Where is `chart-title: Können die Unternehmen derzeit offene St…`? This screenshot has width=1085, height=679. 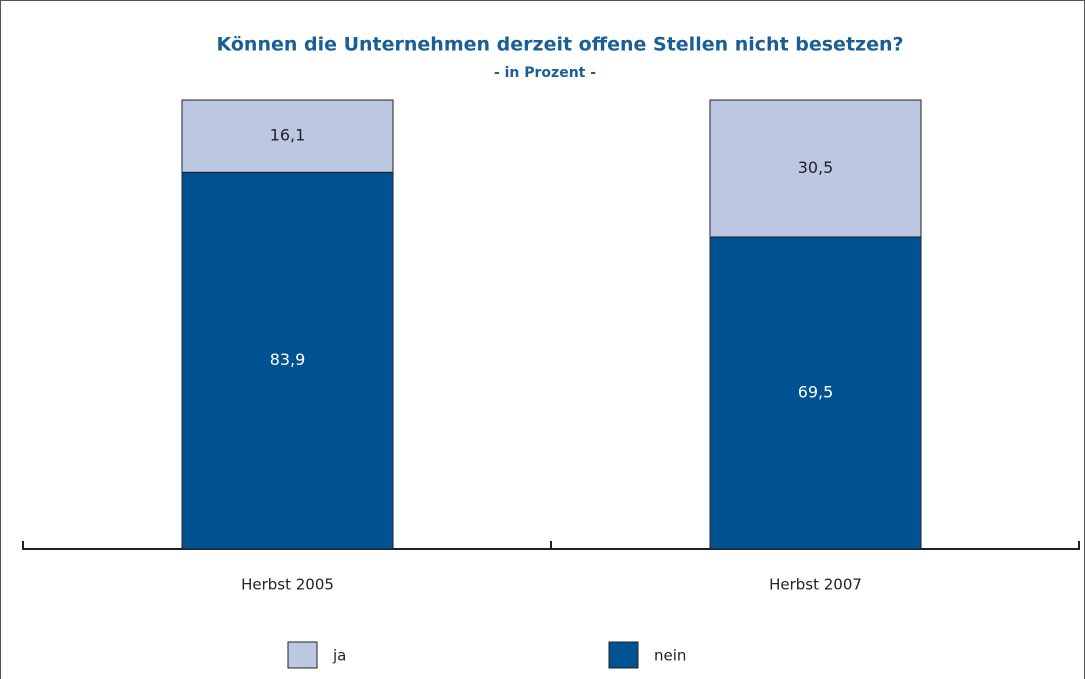 chart-title: Können die Unternehmen derzeit offene St… is located at coordinates (559, 45).